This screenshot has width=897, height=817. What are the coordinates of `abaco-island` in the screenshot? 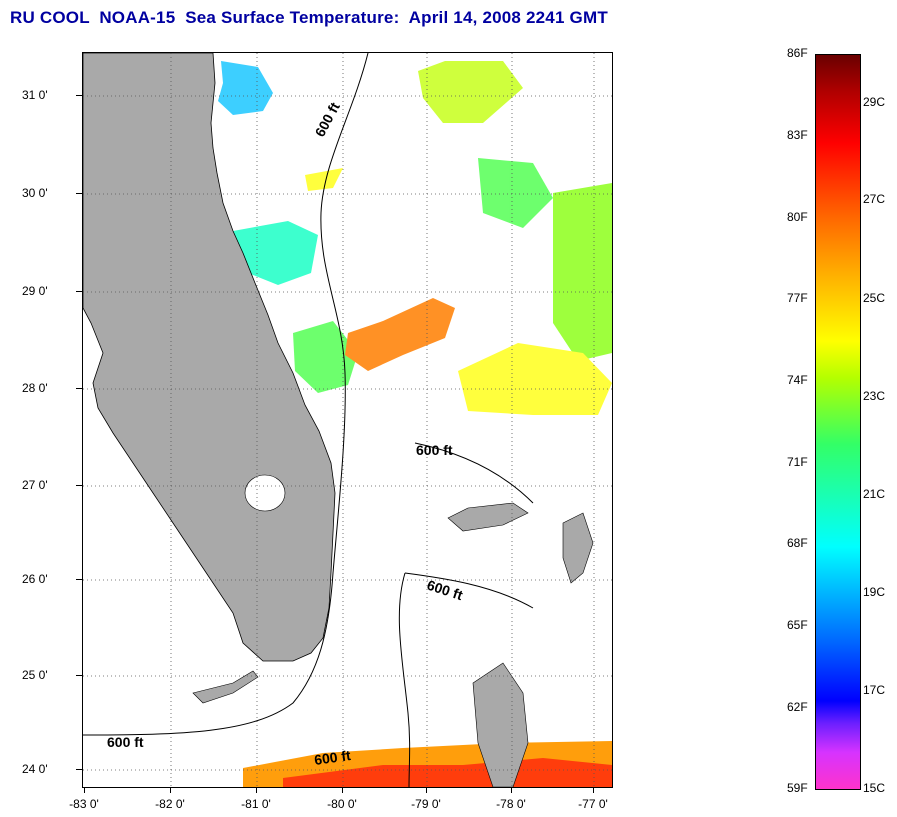 It's located at (578, 548).